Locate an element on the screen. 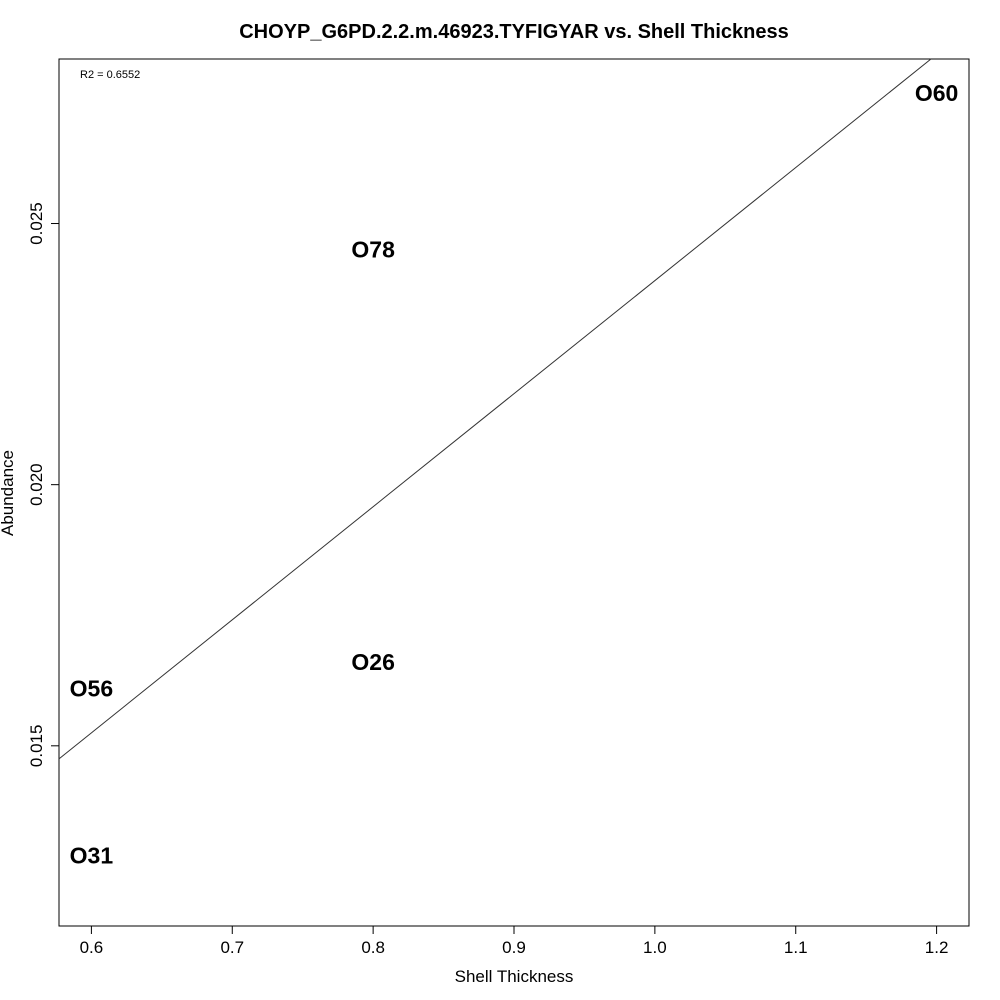 This screenshot has width=1000, height=1000. point-label-o31: O31 is located at coordinates (92, 855).